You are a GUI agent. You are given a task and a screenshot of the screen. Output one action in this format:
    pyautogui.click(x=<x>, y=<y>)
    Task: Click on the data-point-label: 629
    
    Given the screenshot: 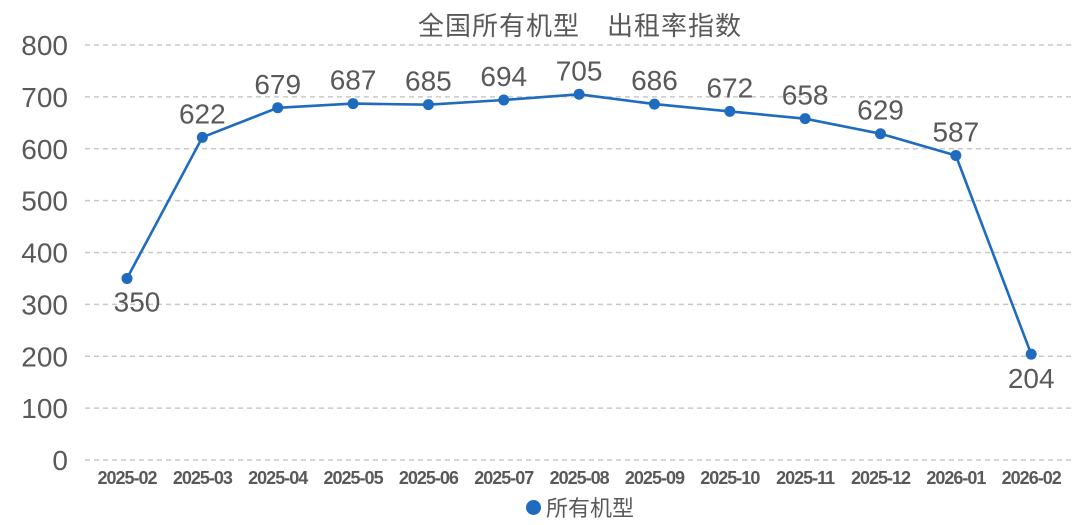 What is the action you would take?
    pyautogui.click(x=880, y=110)
    